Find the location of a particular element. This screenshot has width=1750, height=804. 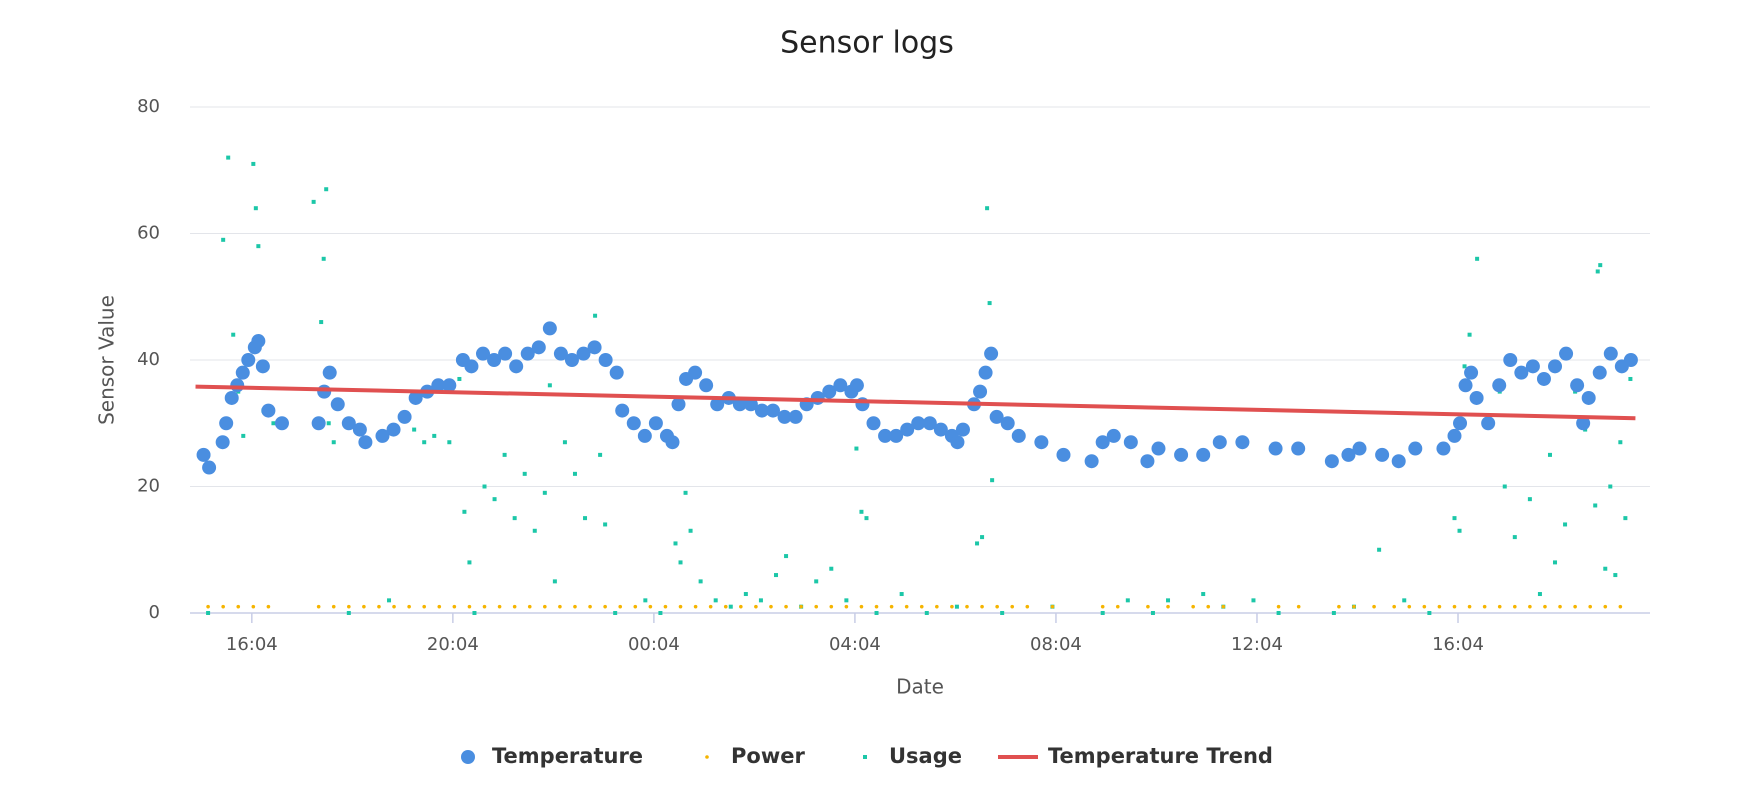

legend-label: Power is located at coordinates (768, 756).